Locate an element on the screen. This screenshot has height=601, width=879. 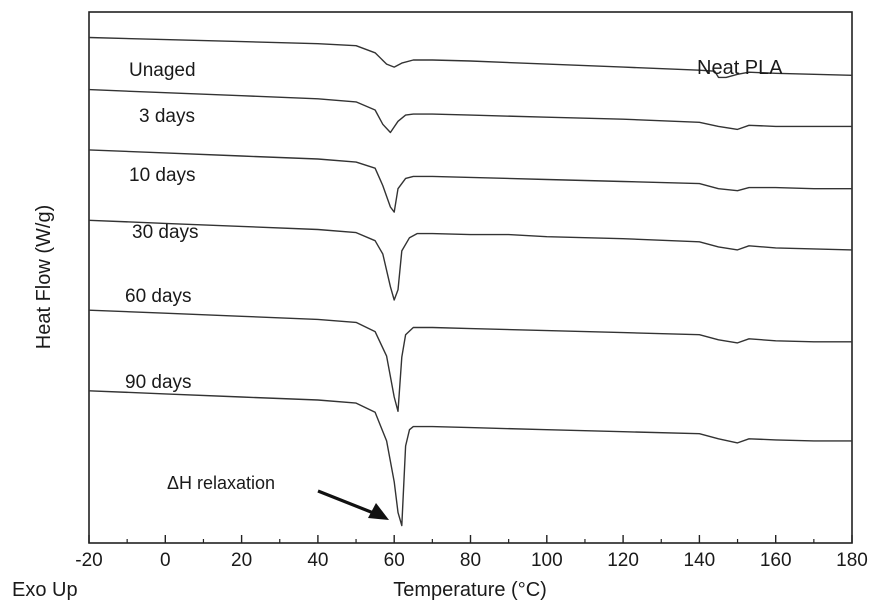
series-label-3: 10 days is located at coordinates (162, 175).